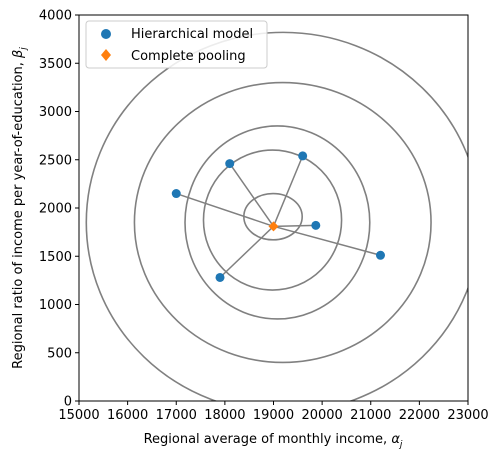  Describe the element at coordinates (55, 64) in the screenshot. I see `y-tick-label: 3500` at that location.